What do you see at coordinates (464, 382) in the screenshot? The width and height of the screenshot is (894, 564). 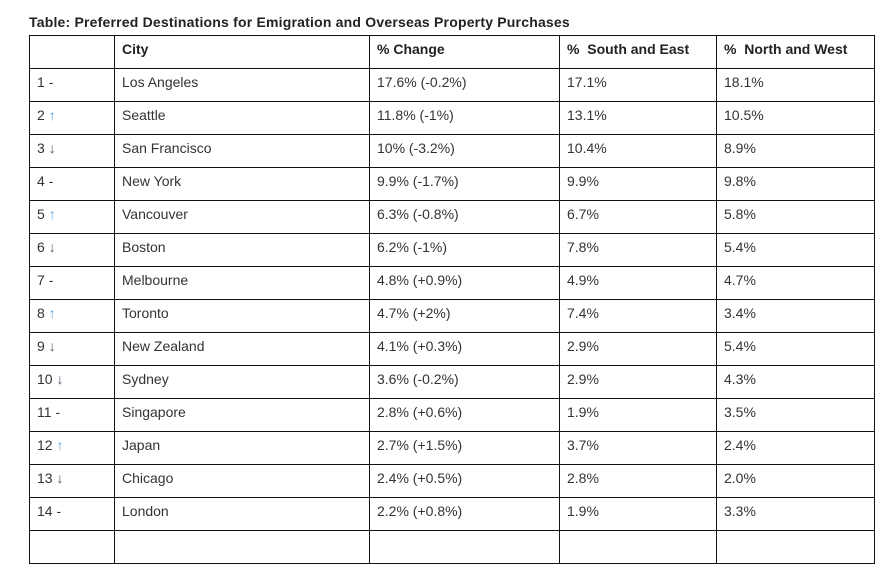 I see `change-cell: 3.6% (-0.2%)` at bounding box center [464, 382].